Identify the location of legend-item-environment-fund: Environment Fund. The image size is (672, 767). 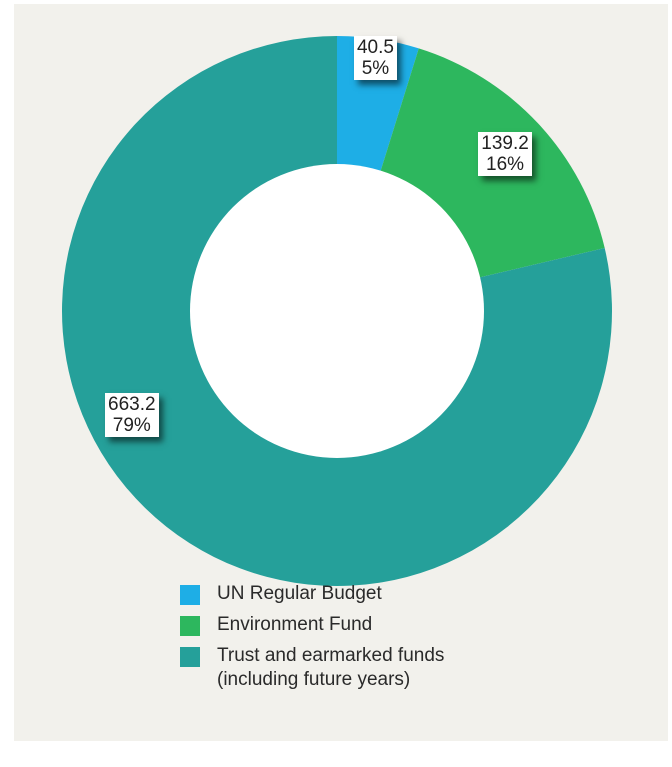
(380, 625).